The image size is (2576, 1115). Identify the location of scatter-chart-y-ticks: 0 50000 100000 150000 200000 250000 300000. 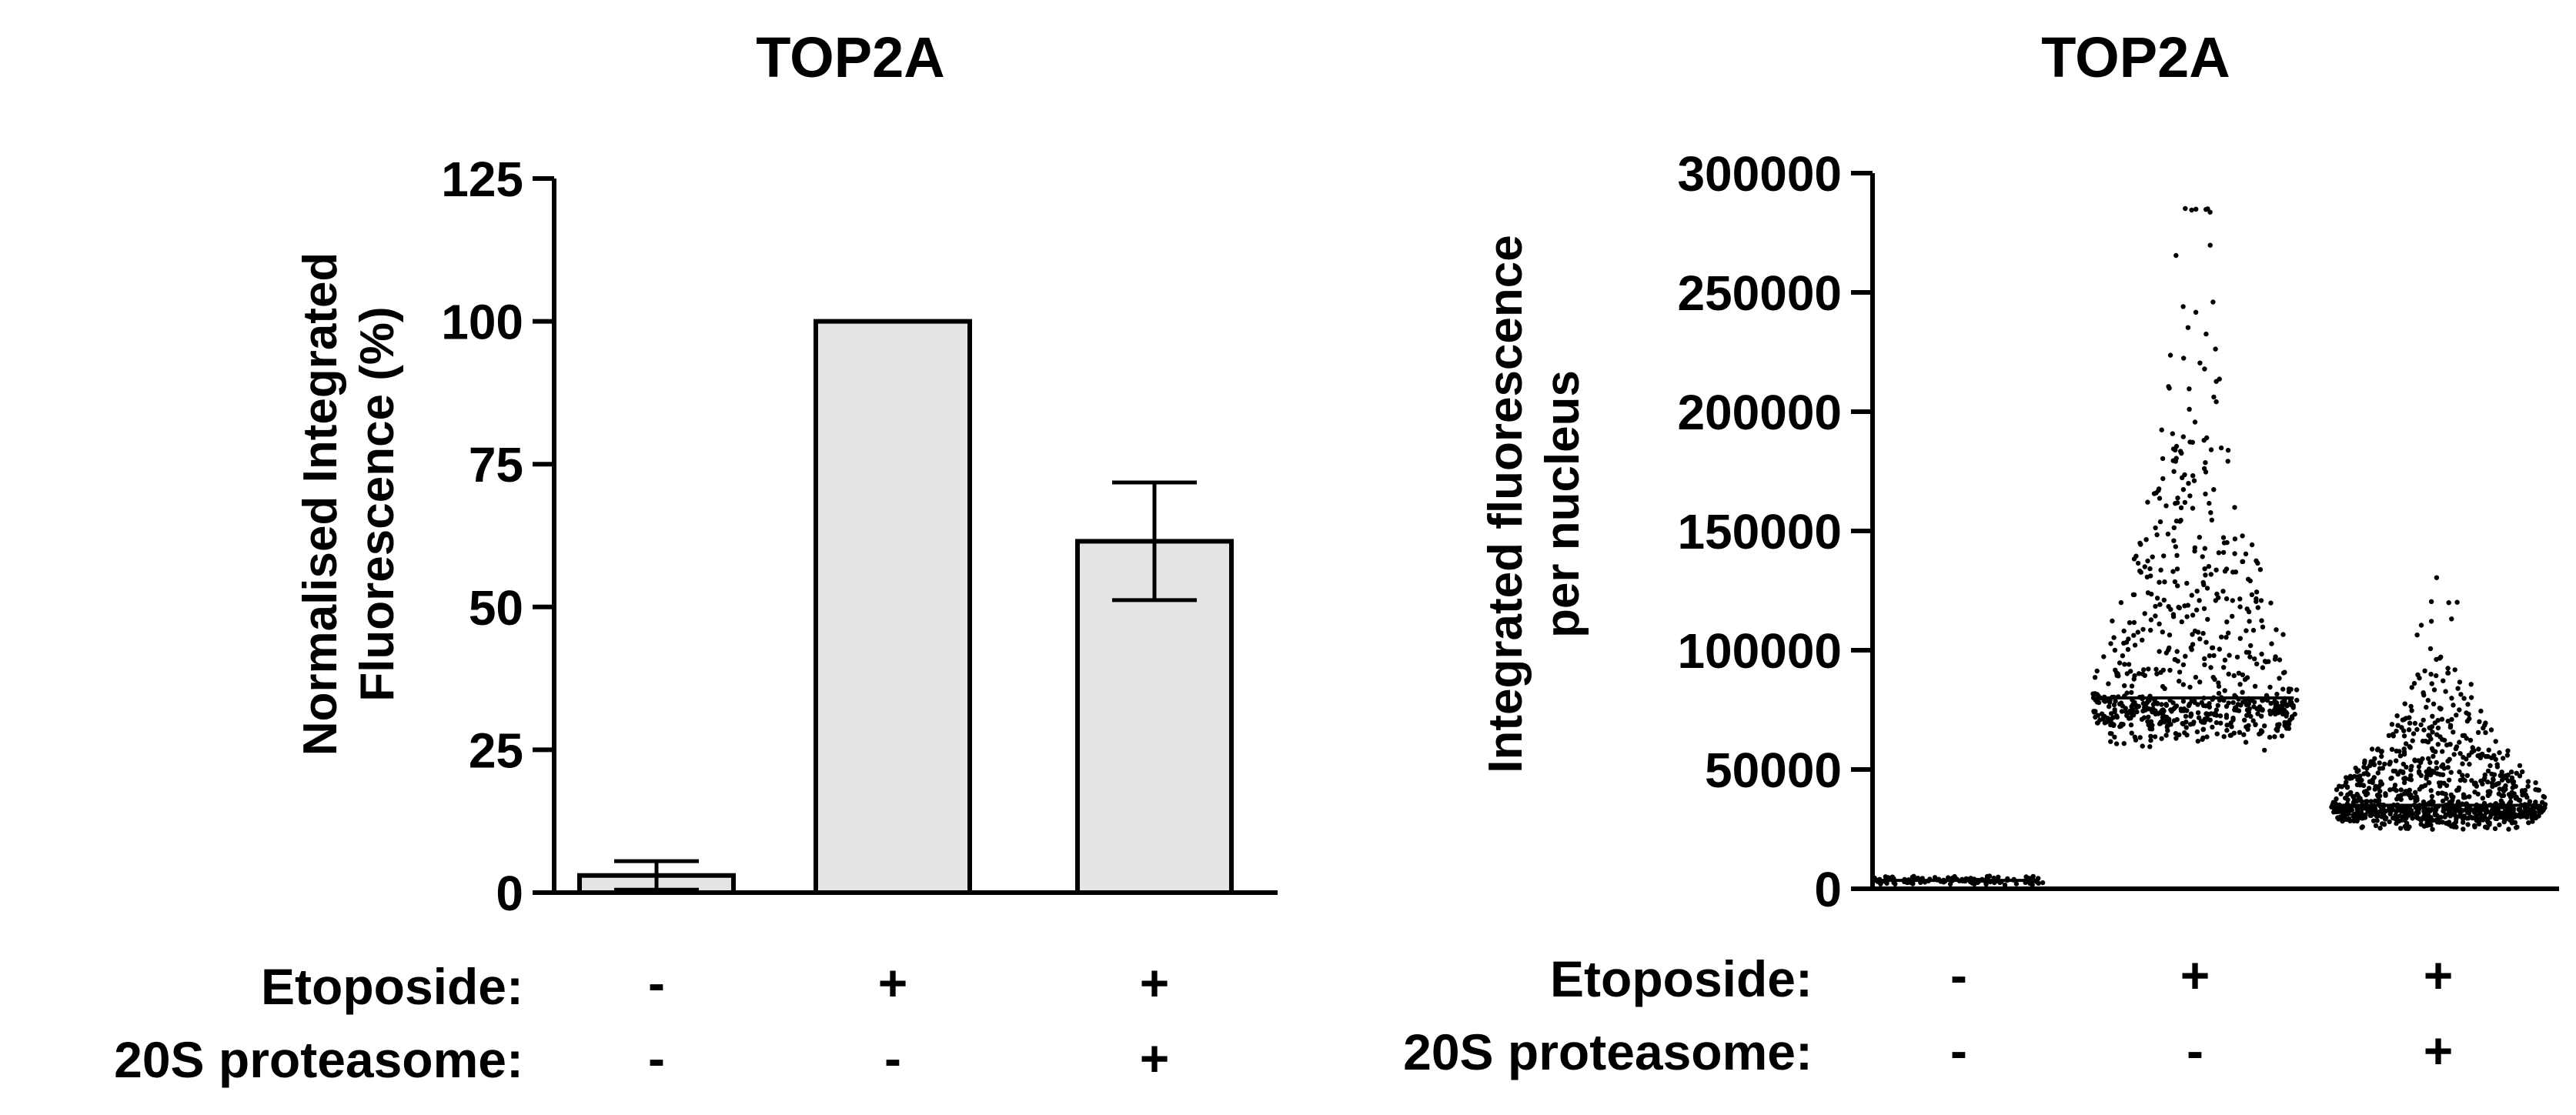
(1775, 531).